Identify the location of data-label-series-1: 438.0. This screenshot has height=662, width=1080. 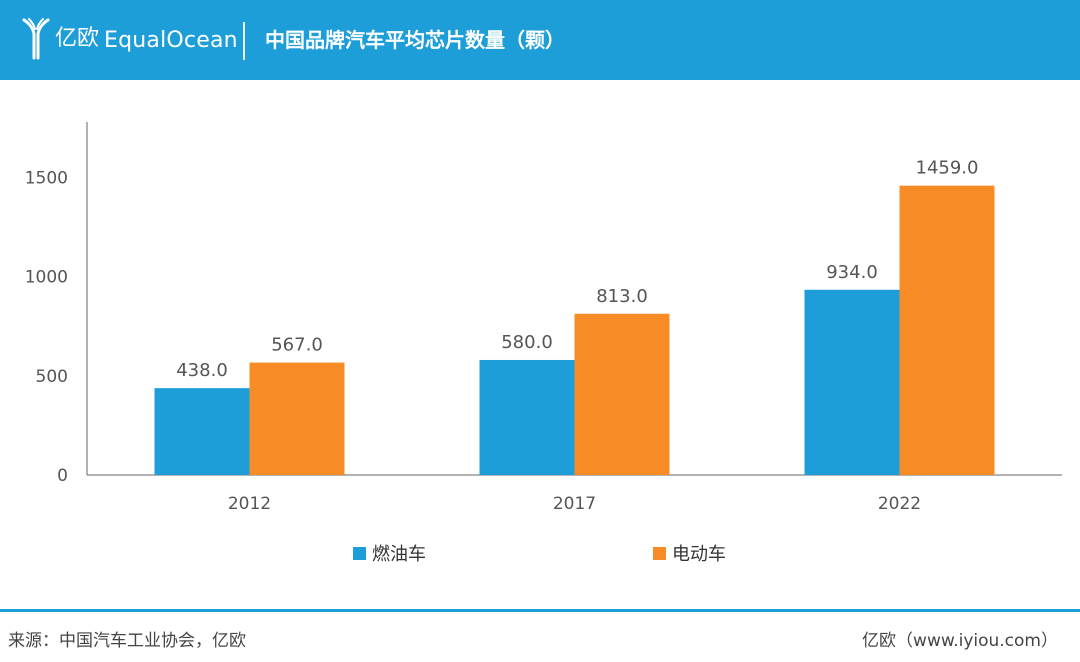
(202, 370).